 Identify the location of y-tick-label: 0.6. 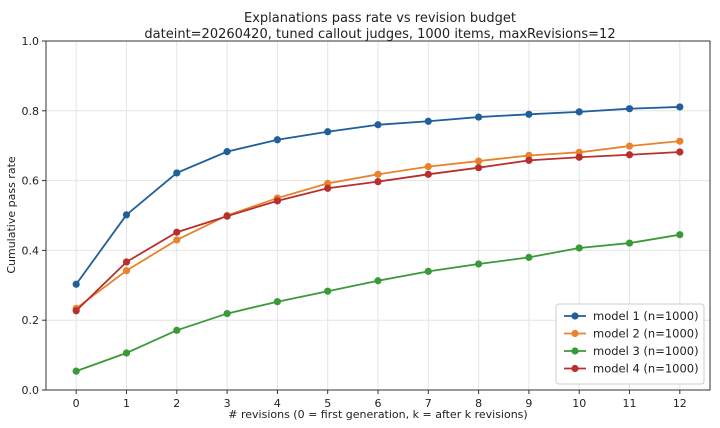
(31, 181).